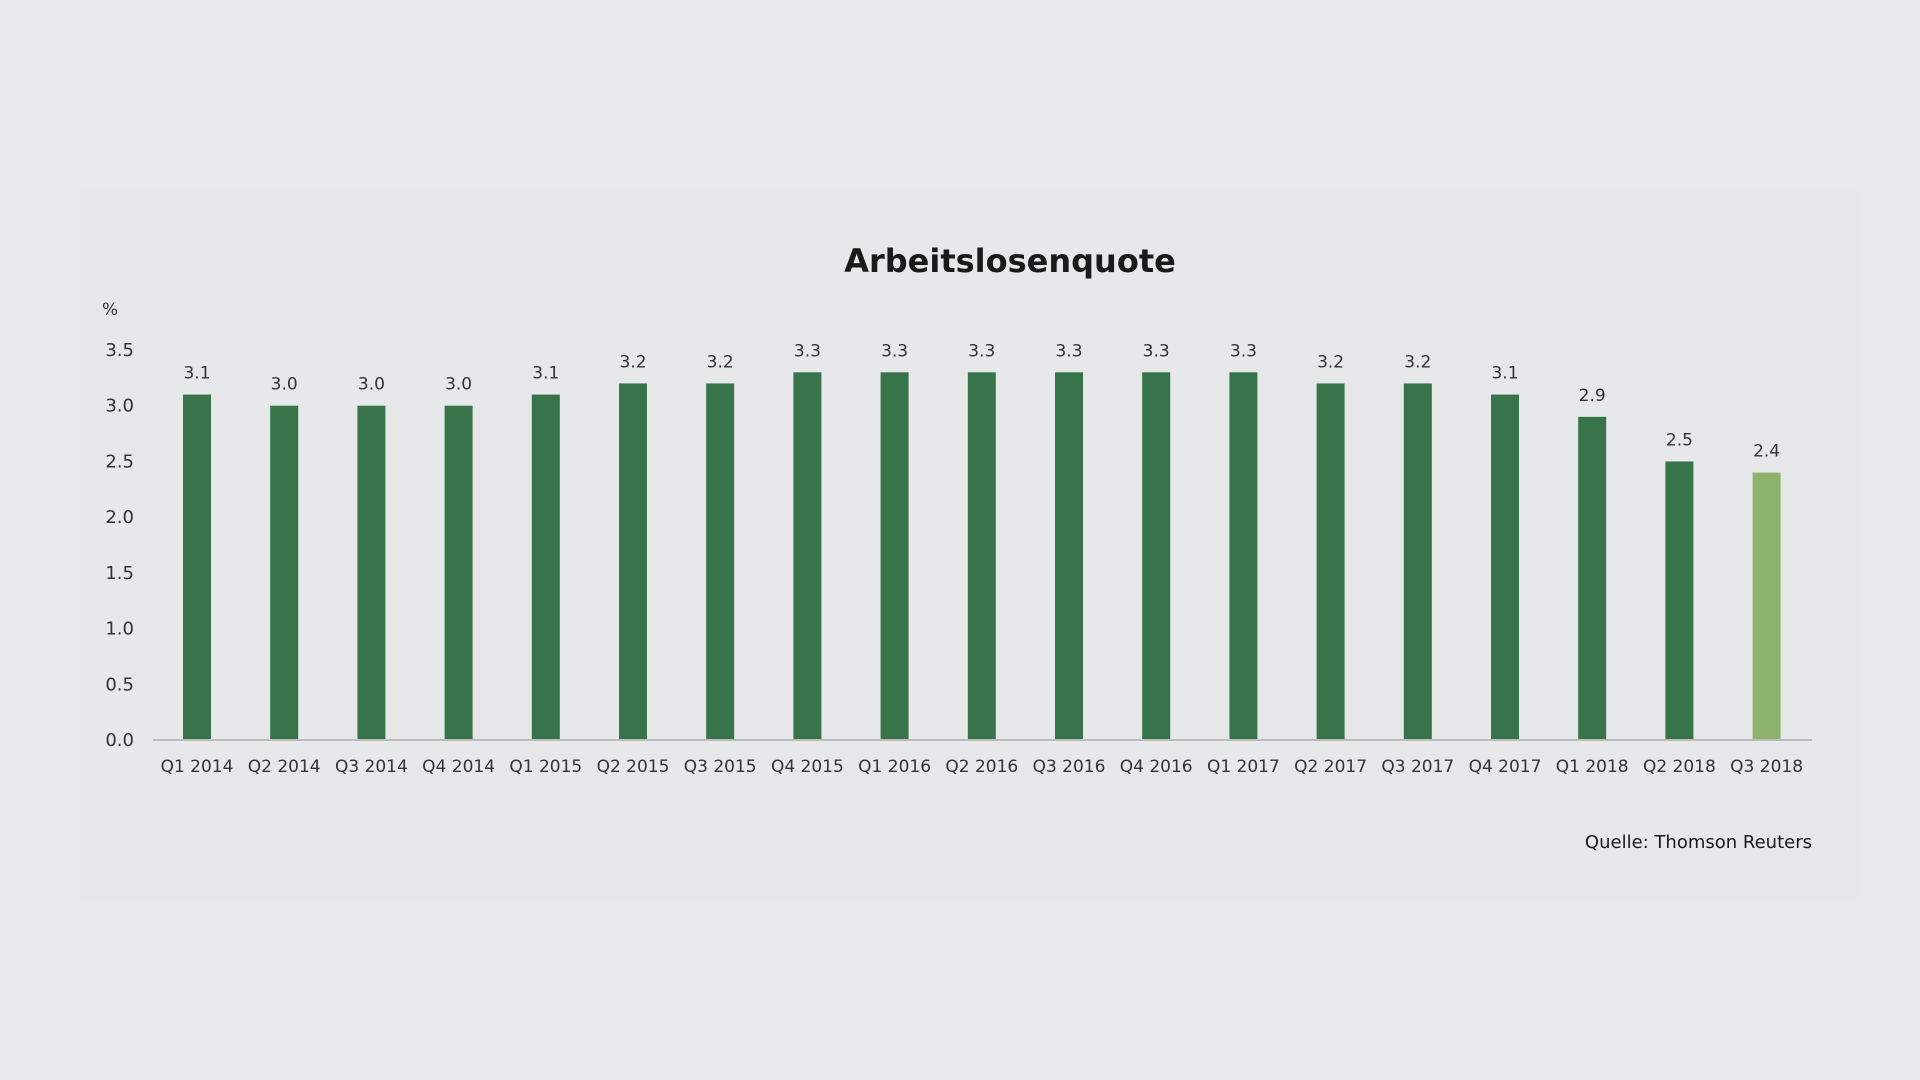 The height and width of the screenshot is (1080, 1920). I want to click on x-tick-label: Q3 2014, so click(371, 767).